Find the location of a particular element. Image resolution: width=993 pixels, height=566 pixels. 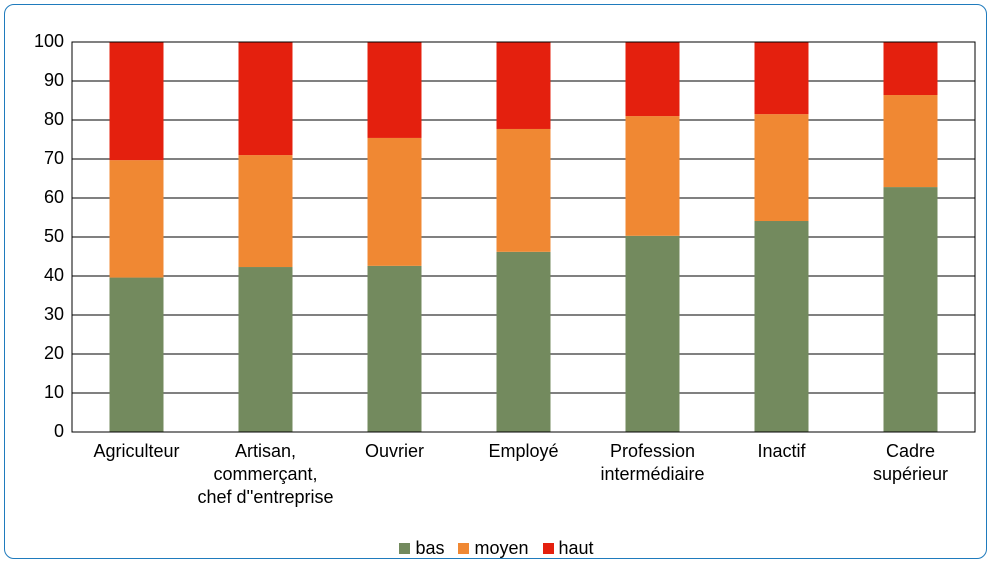

legend: bas moyen haut is located at coordinates (496, 548).